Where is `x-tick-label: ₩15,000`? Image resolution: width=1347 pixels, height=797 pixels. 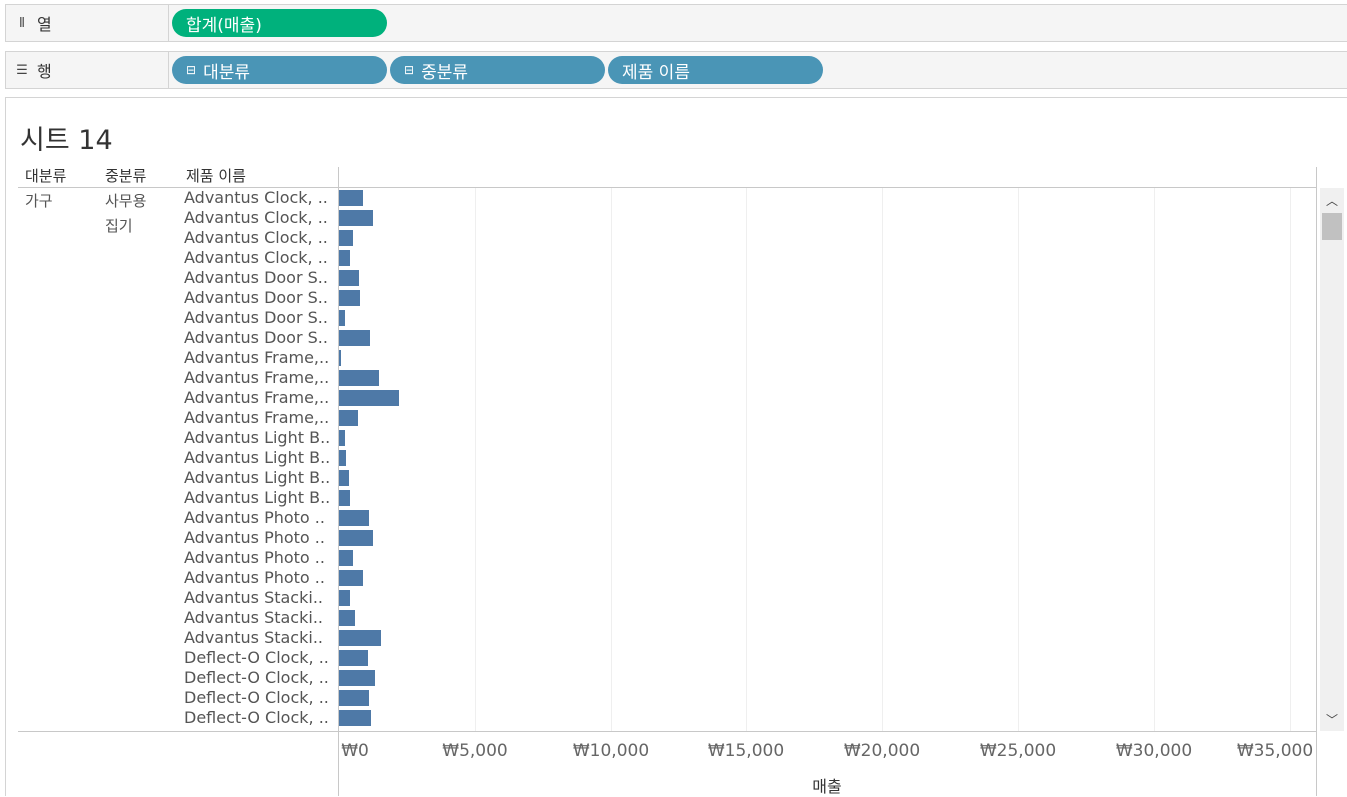
x-tick-label: ₩15,000 is located at coordinates (746, 751).